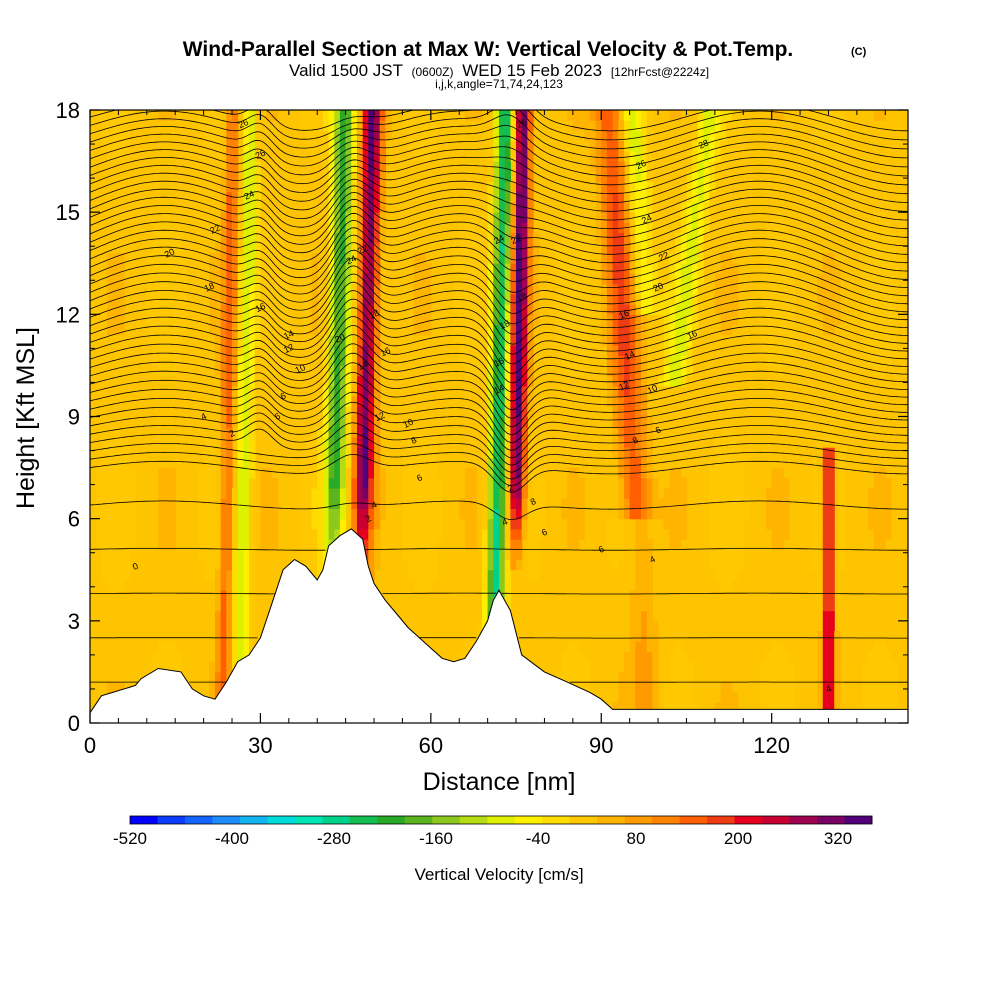 Image resolution: width=1000 pixels, height=1000 pixels. Describe the element at coordinates (68, 212) in the screenshot. I see `y-tick-label: 15` at that location.